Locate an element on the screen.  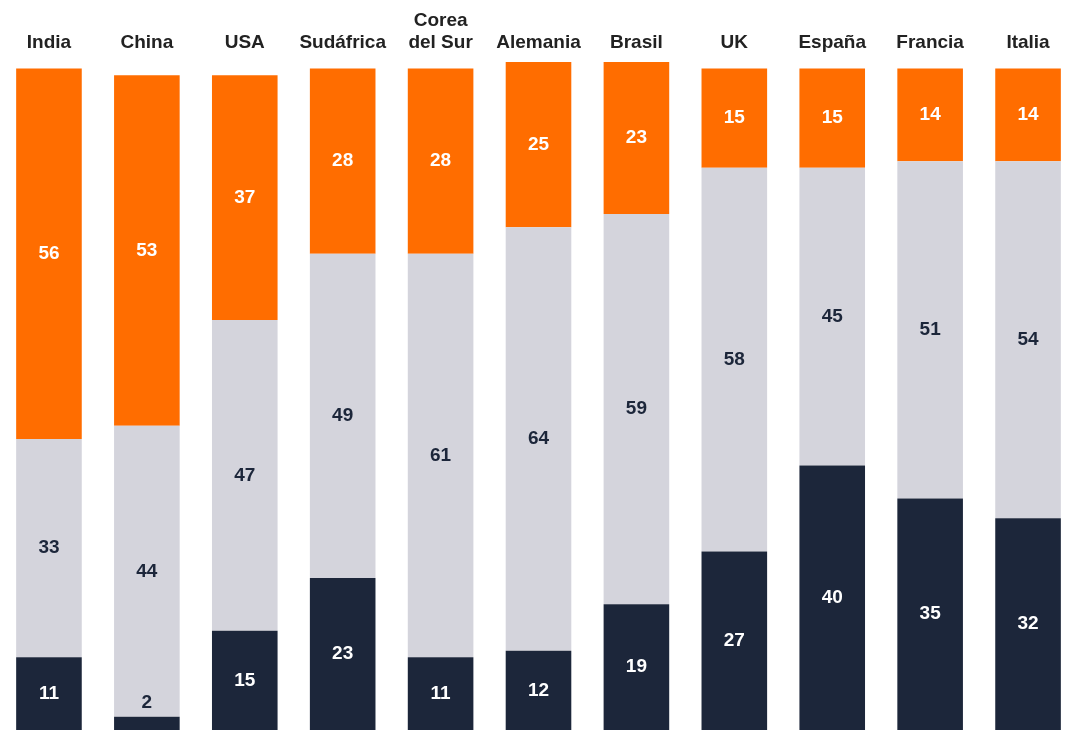
x-tick-label: Alemania is located at coordinates (539, 41).